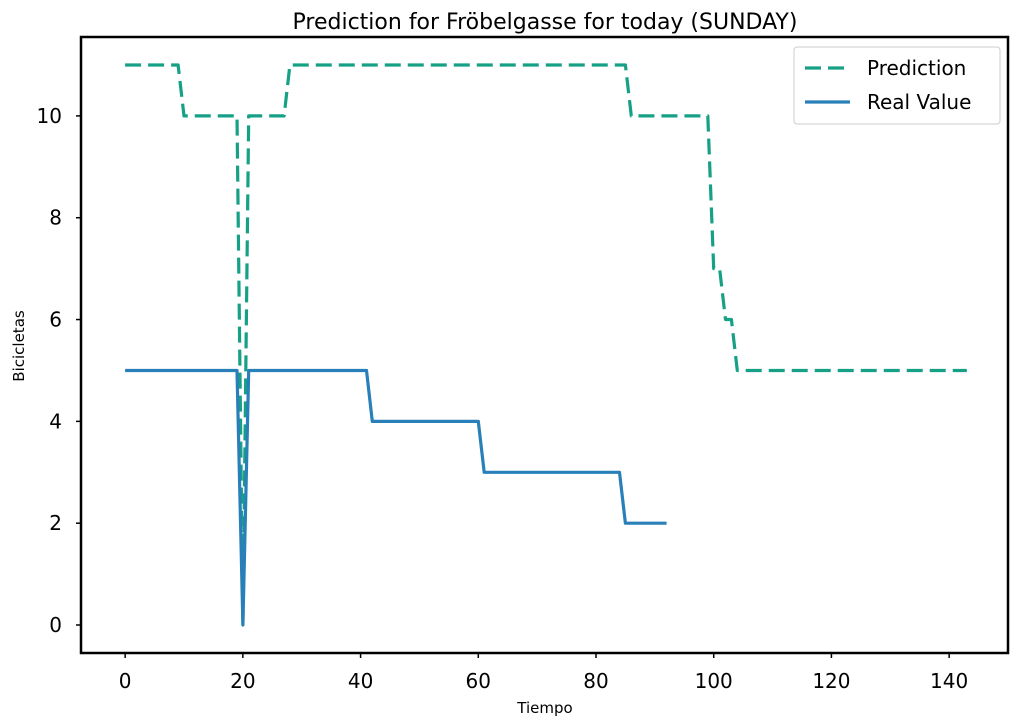  What do you see at coordinates (360, 681) in the screenshot?
I see `x-tick-label: 40` at bounding box center [360, 681].